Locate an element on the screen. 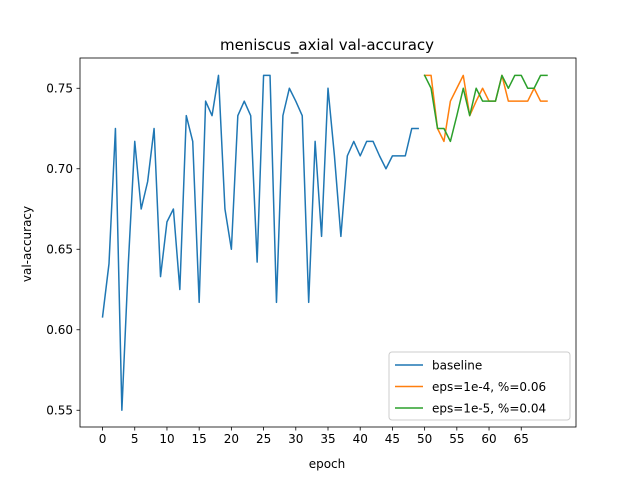 The width and height of the screenshot is (640, 484). x-tick-label: 25 is located at coordinates (263, 439).